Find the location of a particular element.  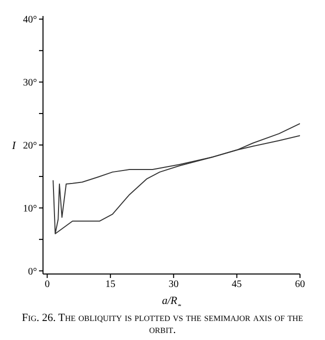

caption: Fig. 26. The obliquity is plotted vs the semimajor axis of the orbit. is located at coordinates (162, 324).